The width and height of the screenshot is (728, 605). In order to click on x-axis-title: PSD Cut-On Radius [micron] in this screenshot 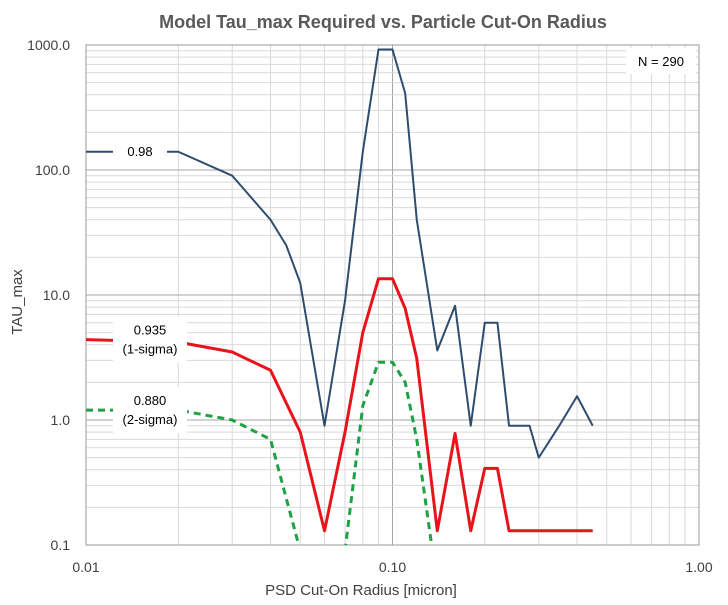, I will do `click(361, 590)`.